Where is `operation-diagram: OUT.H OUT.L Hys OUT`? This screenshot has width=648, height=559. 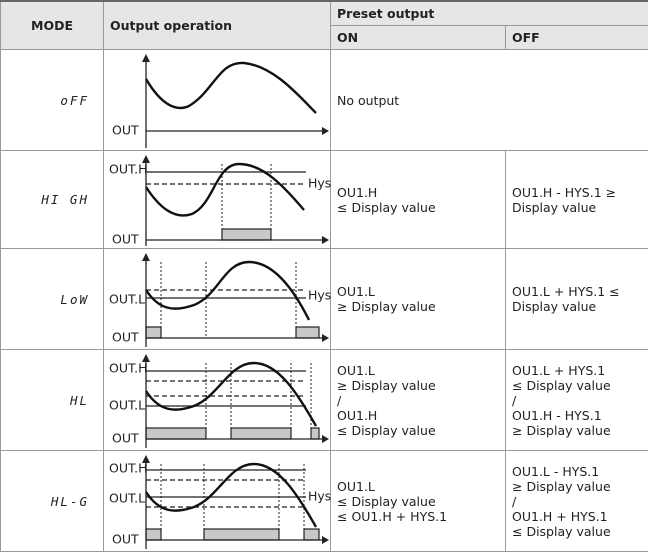
operation-diagram: OUT.H OUT.L Hys OUT is located at coordinates (220, 501).